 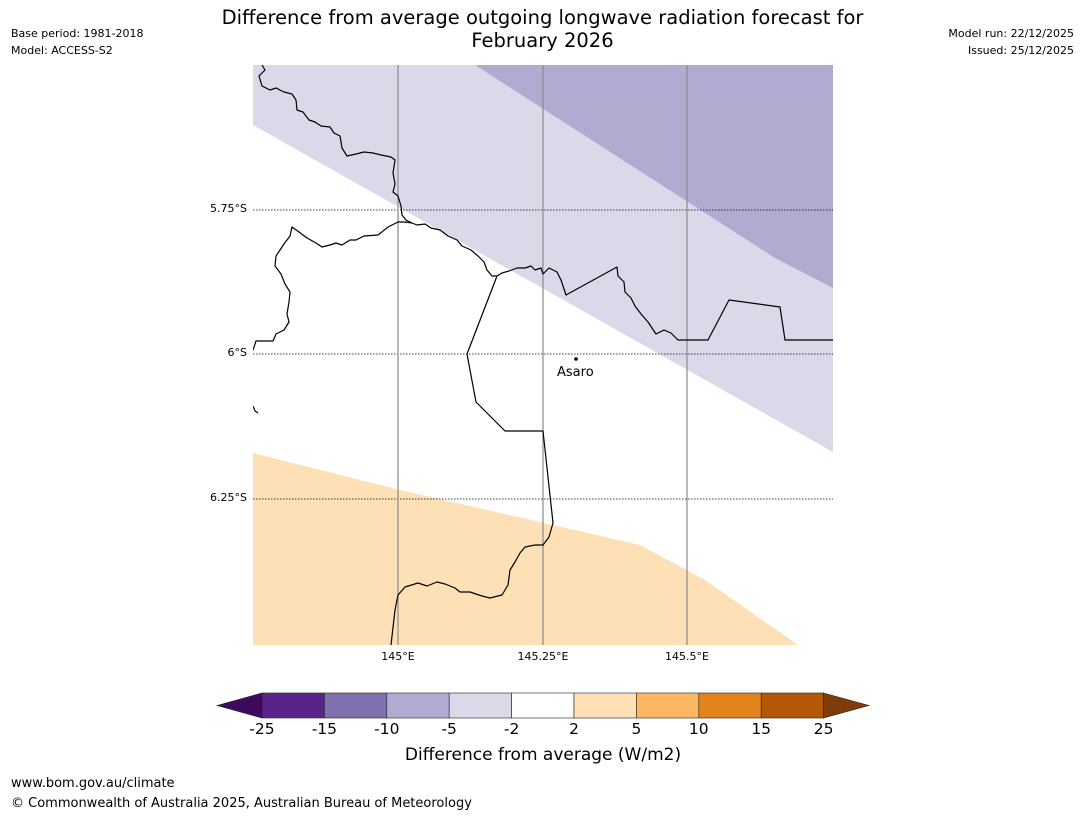 I want to click on colorbar-tick-label: -15, so click(x=324, y=729).